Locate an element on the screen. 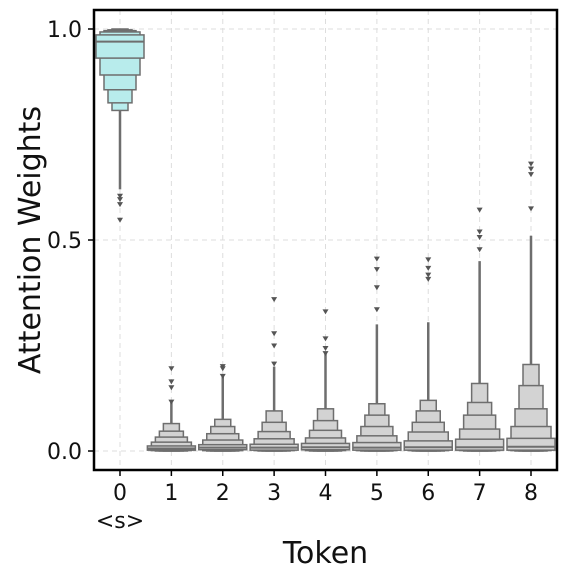  x-tick-label-4: 4 is located at coordinates (326, 493).